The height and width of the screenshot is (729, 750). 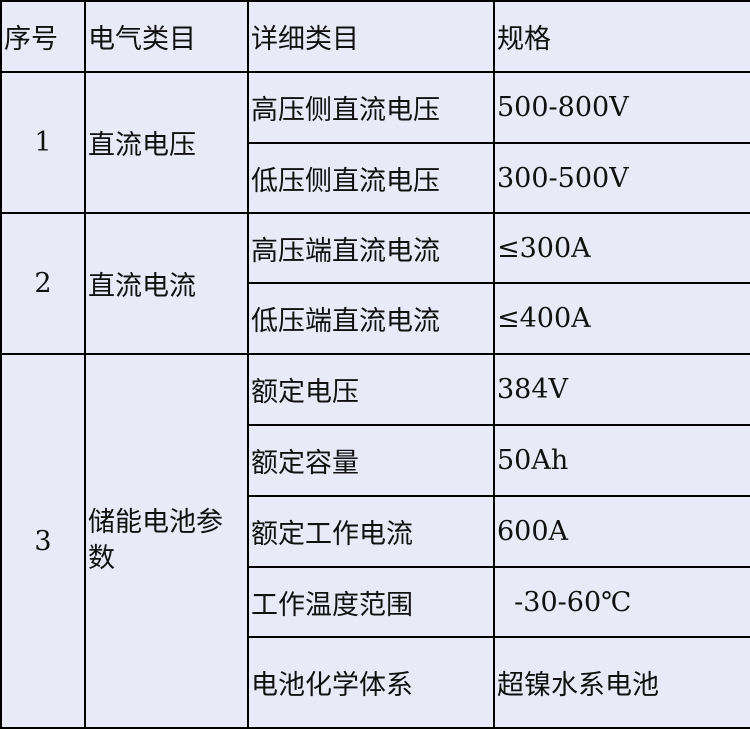 What do you see at coordinates (621, 389) in the screenshot?
I see `spec-cell: 384V` at bounding box center [621, 389].